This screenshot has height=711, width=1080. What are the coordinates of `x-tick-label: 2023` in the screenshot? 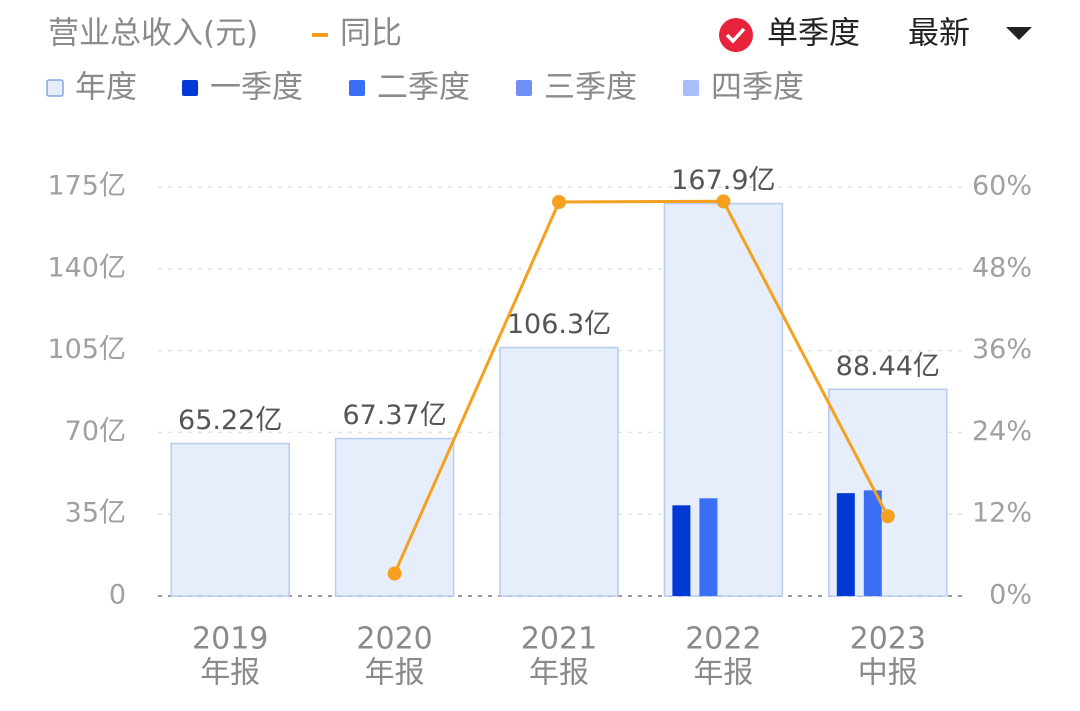 It's located at (888, 639).